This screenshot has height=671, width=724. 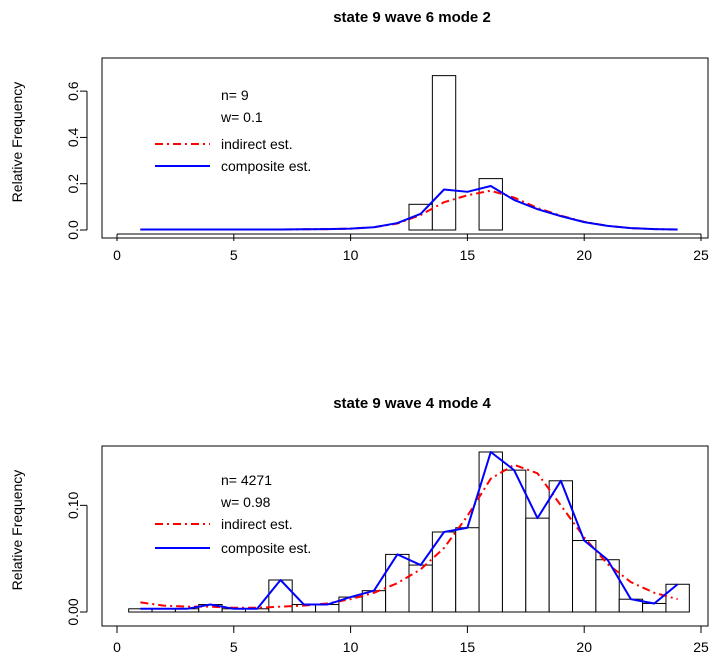 I want to click on annotation-w: w= 0.1, so click(x=241, y=117).